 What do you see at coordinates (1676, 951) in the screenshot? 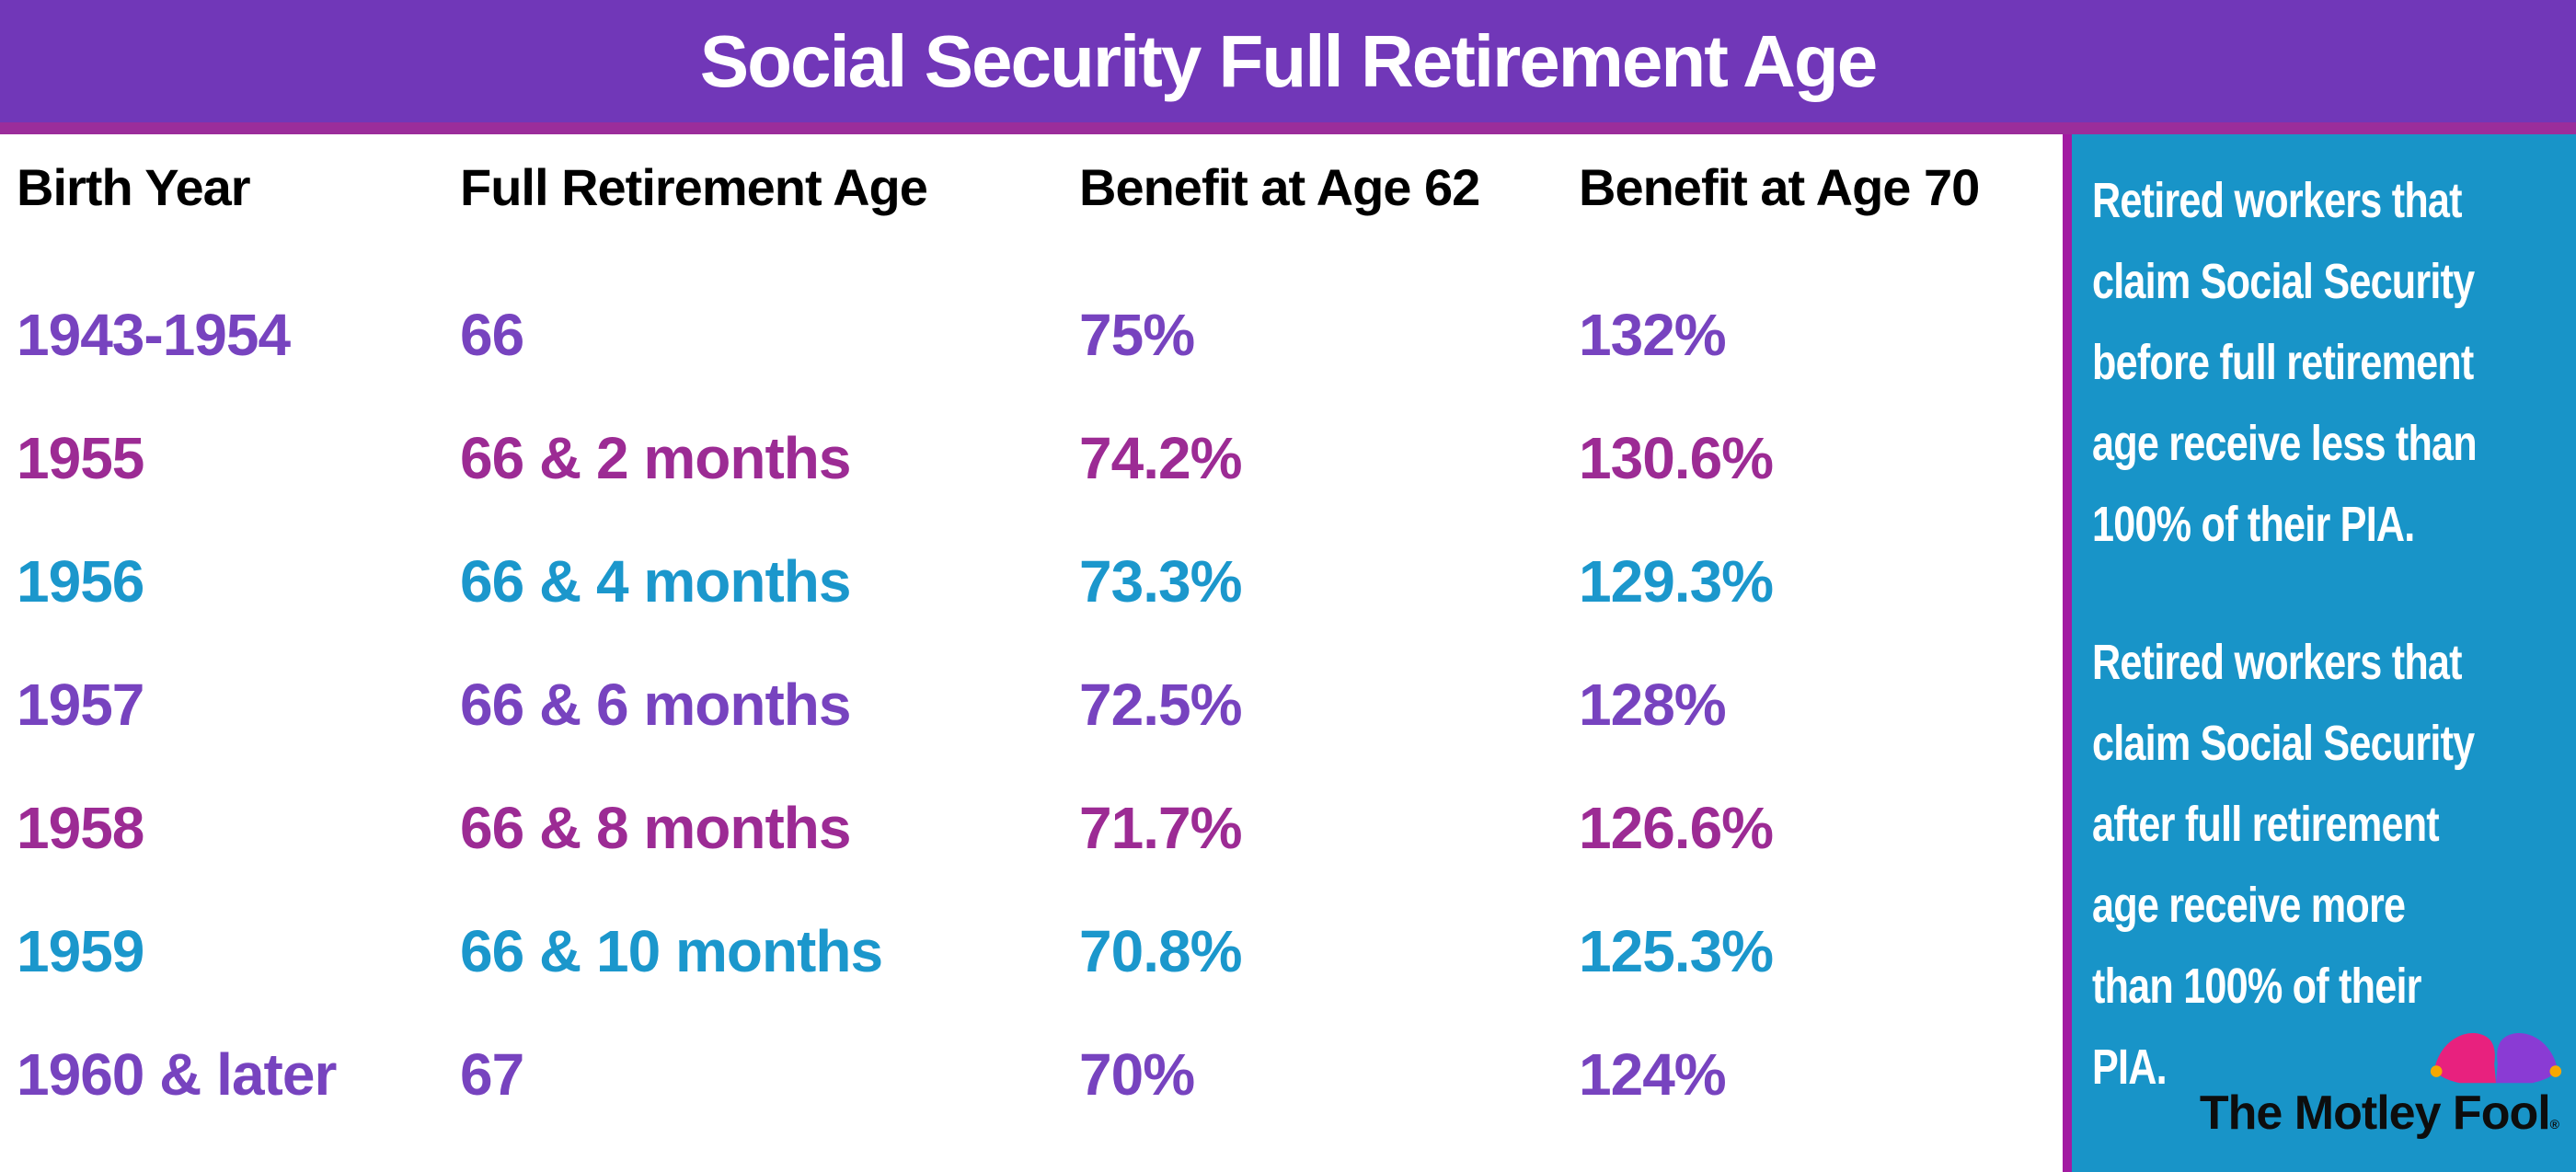
I see `cell-benefit-70: 125.3%` at bounding box center [1676, 951].